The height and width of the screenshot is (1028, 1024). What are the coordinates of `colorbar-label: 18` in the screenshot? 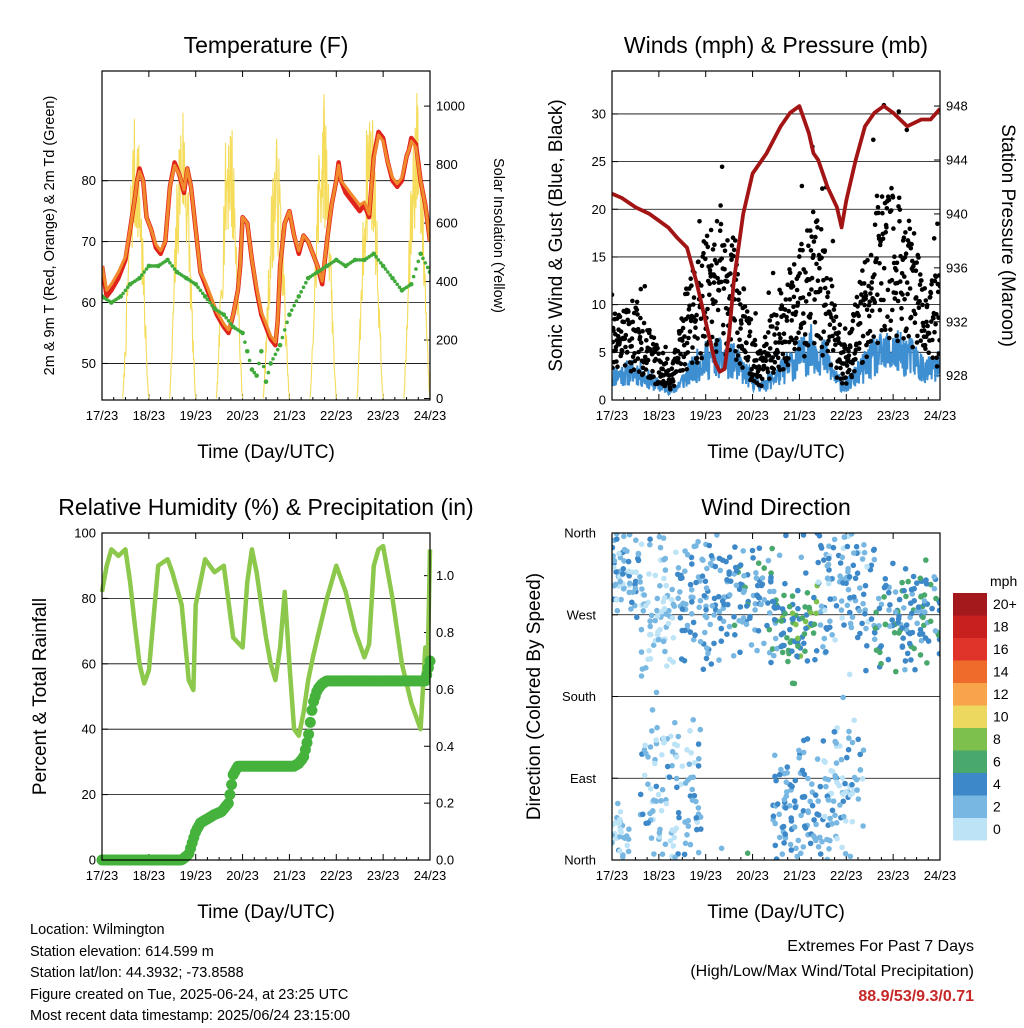 It's located at (1001, 627).